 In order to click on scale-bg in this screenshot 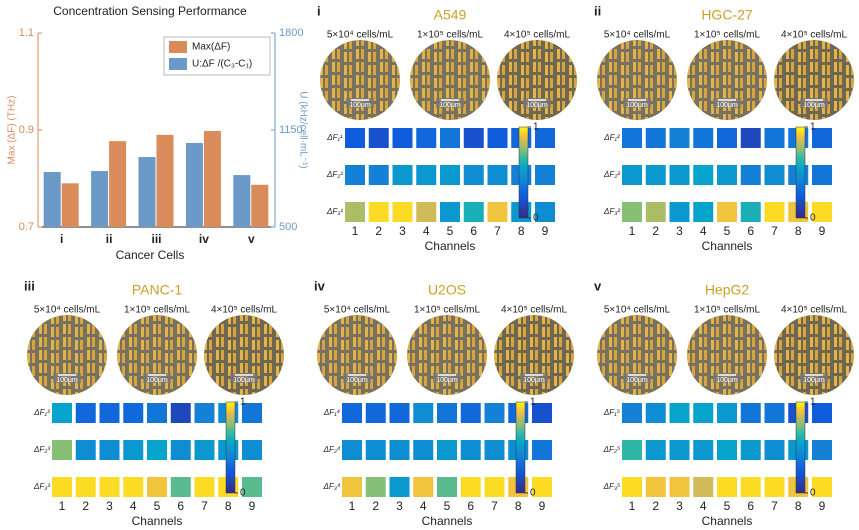, I will do `click(637, 103)`.